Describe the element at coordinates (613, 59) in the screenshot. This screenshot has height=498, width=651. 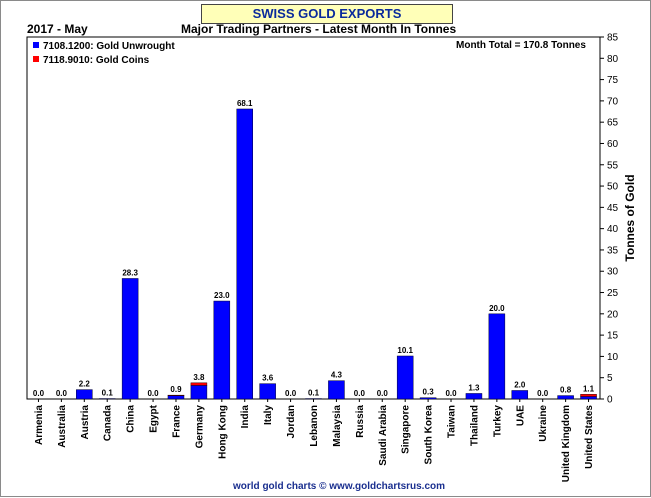
I see `y-tick-label: 80` at that location.